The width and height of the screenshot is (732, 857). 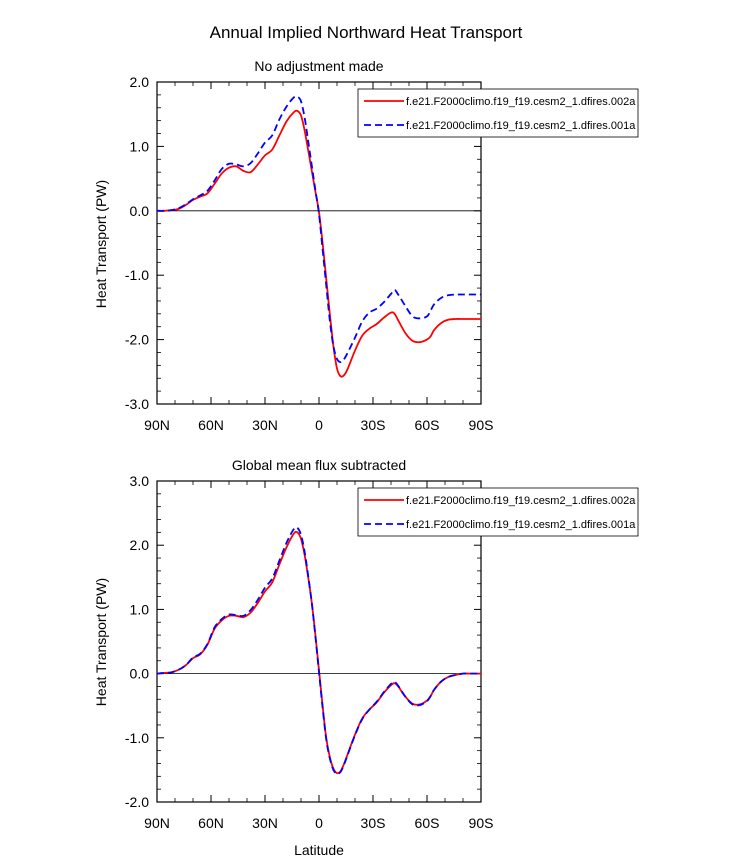 I want to click on y-tick-label: -3.0, so click(x=137, y=404).